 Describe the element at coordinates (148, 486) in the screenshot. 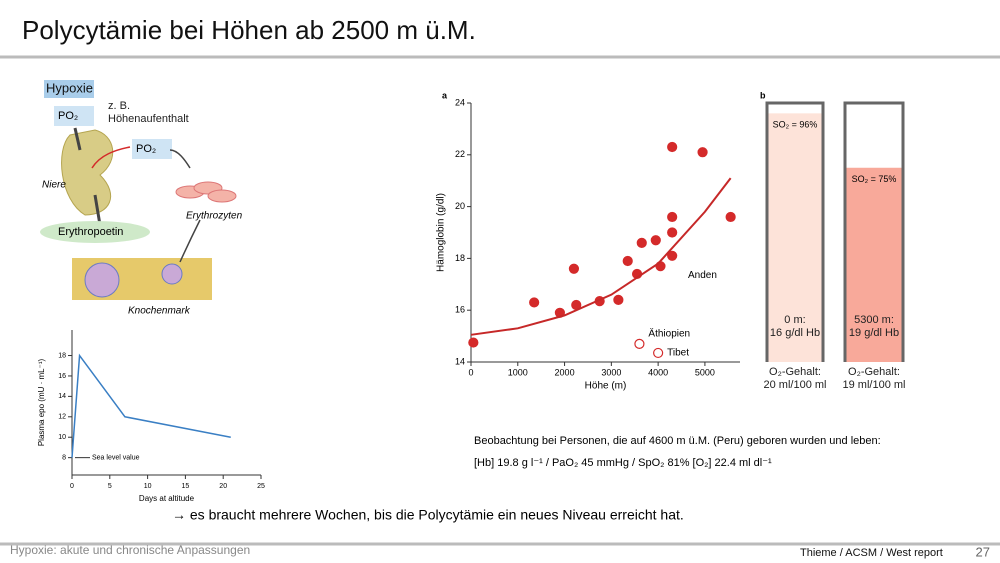

I see `x-tick-label: 10` at that location.